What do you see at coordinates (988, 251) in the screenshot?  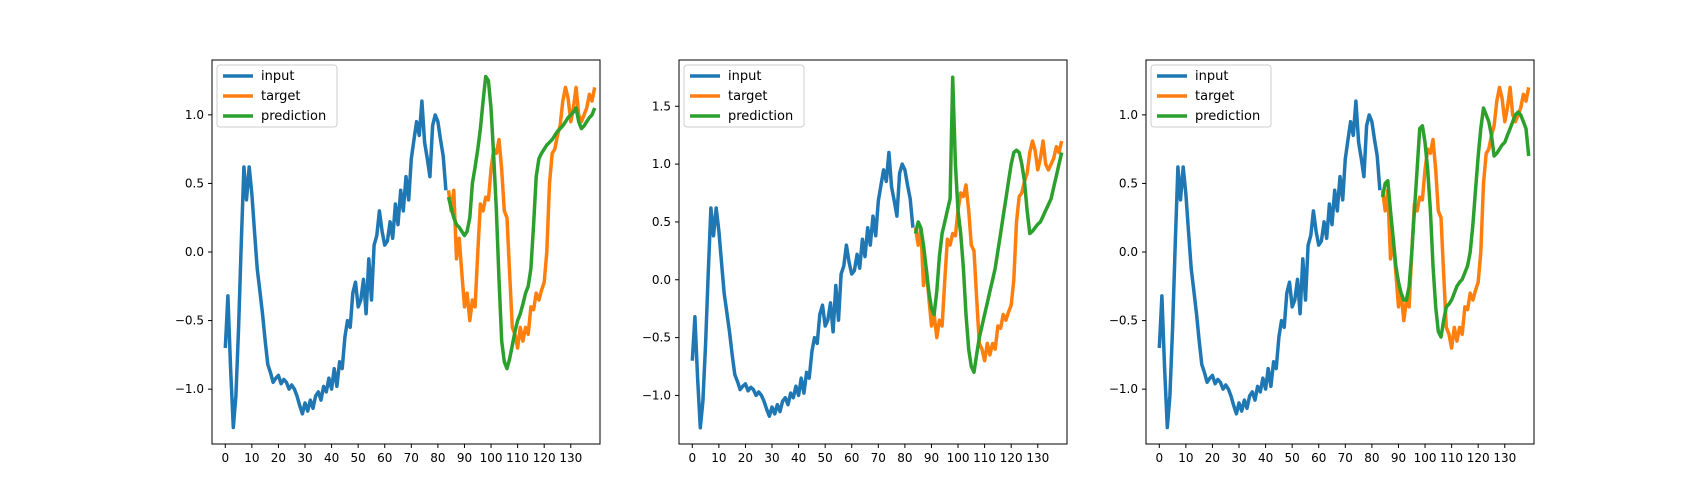 I see `series-line-target` at bounding box center [988, 251].